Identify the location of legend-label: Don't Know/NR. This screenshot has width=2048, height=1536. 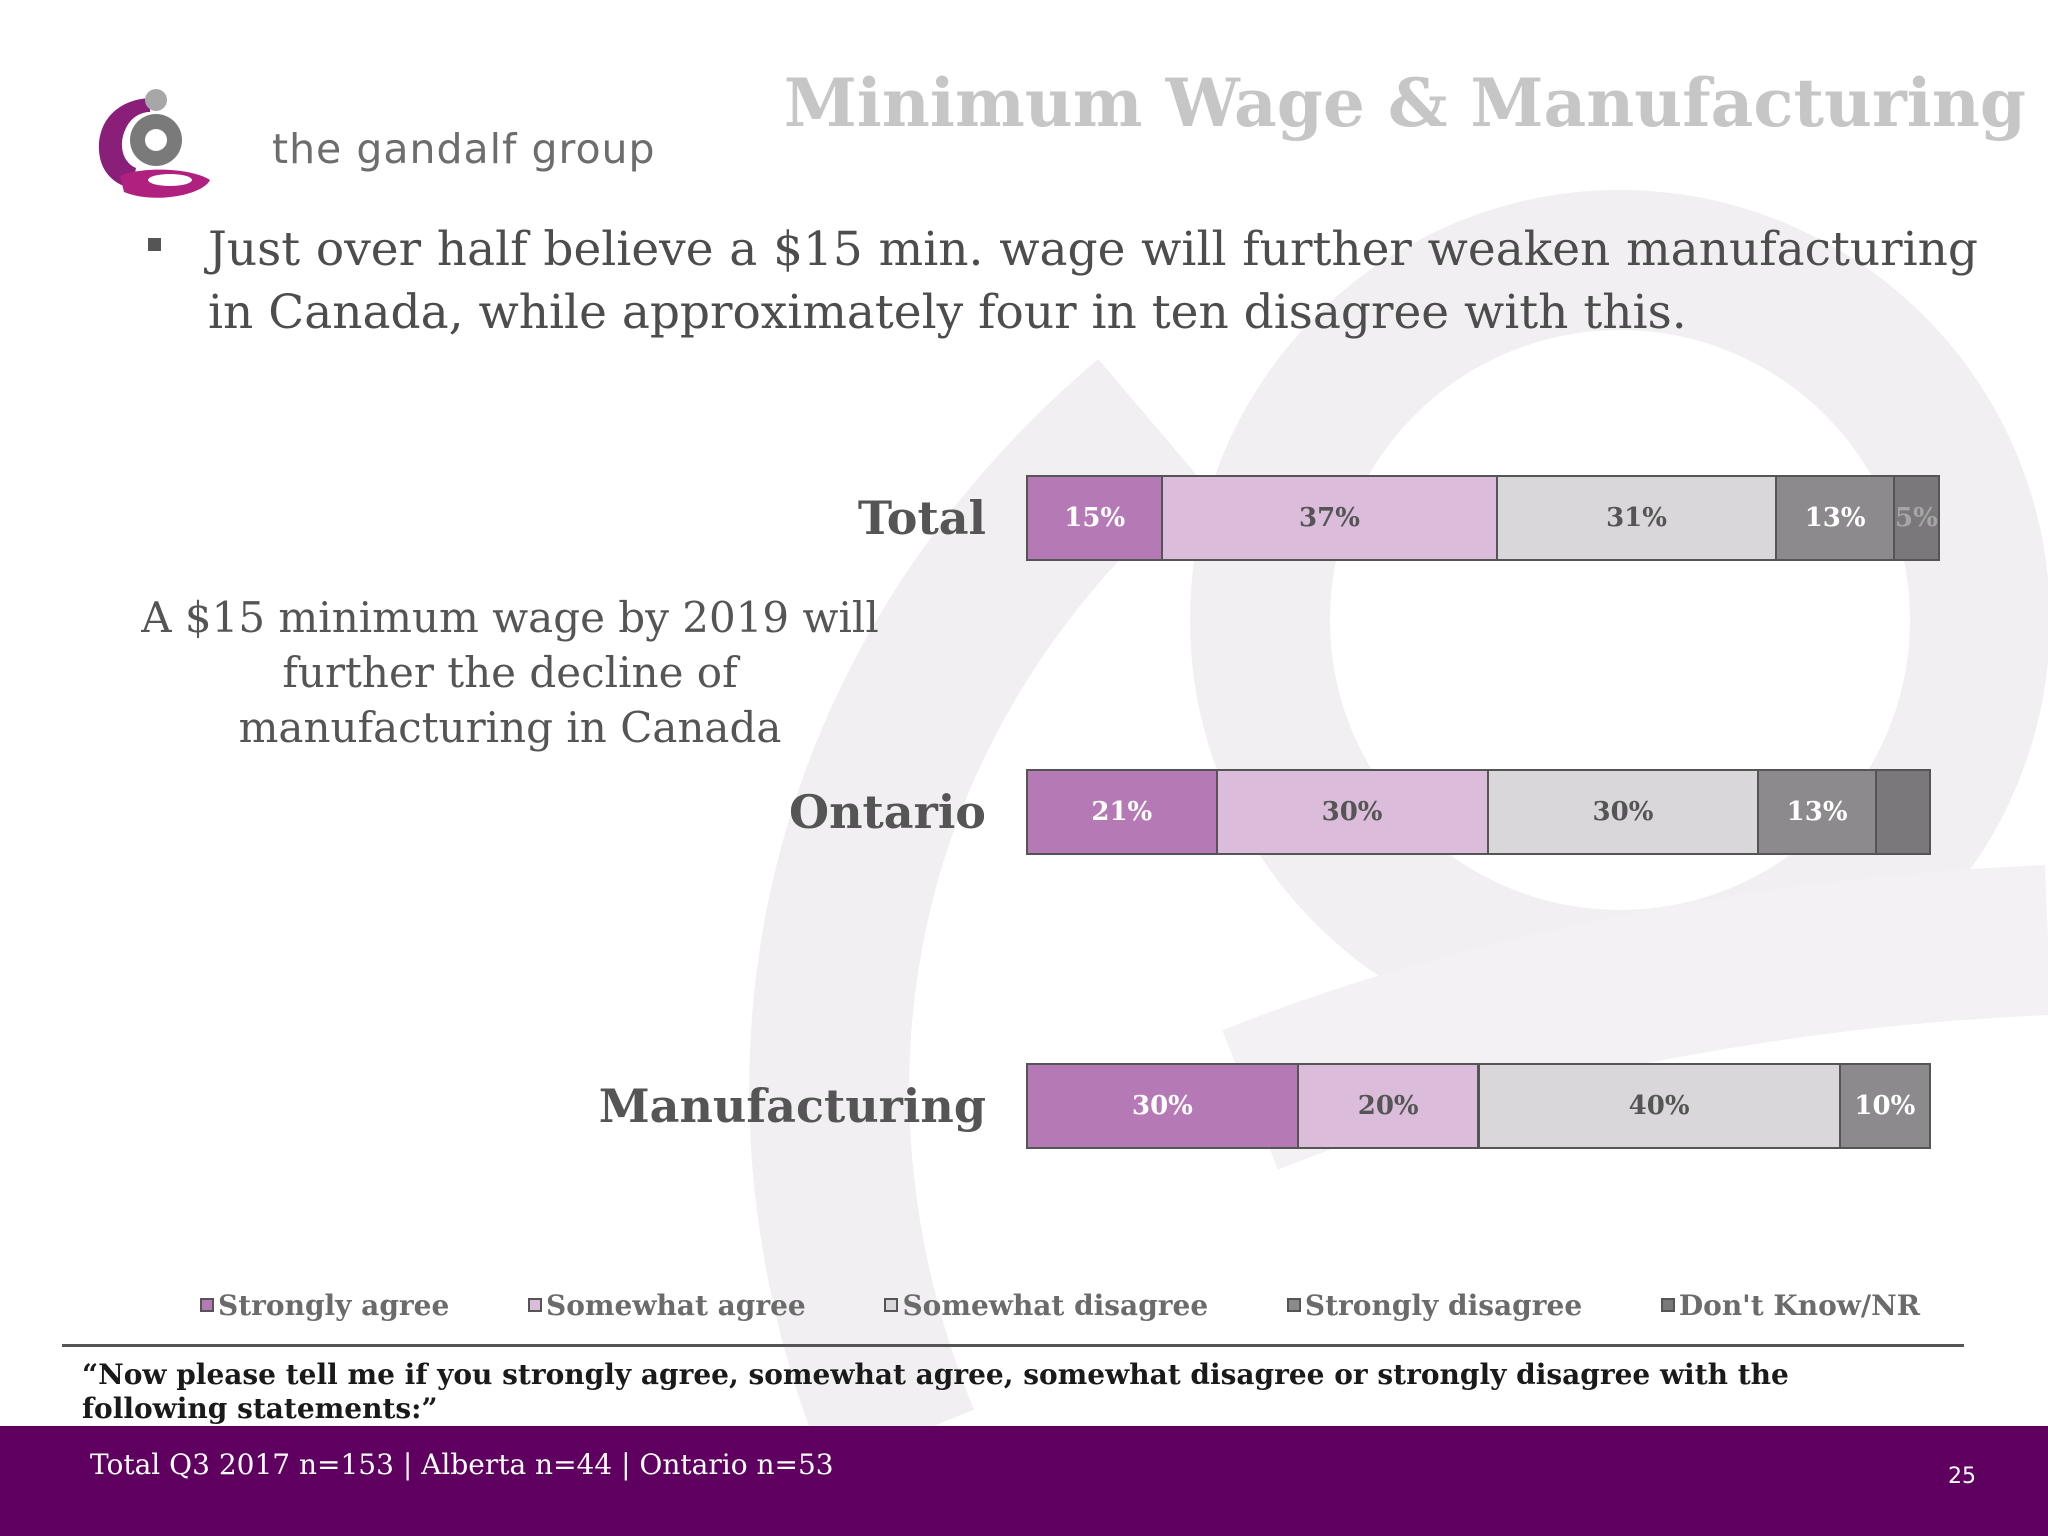
(1799, 1305).